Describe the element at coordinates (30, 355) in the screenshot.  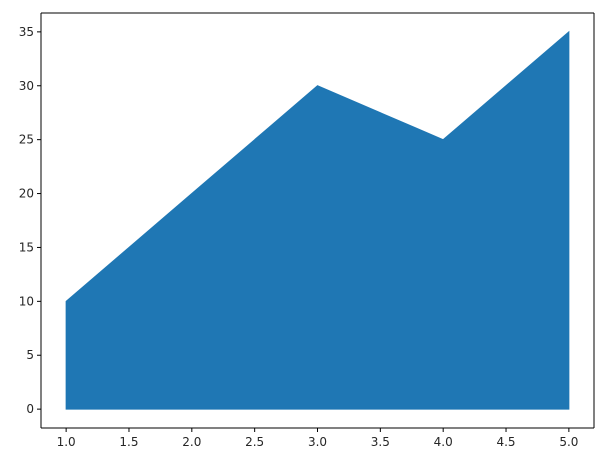
I see `y-tick-label: 5` at that location.